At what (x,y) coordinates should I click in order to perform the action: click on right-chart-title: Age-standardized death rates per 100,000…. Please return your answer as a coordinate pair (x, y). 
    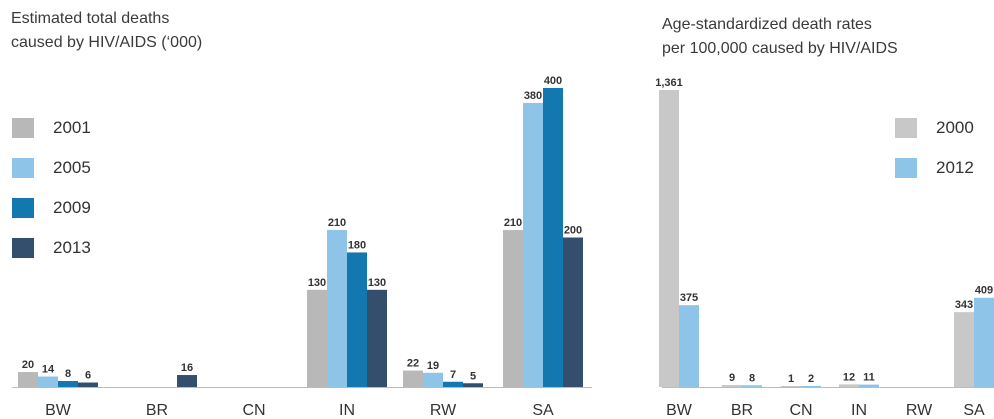
    Looking at the image, I should click on (780, 37).